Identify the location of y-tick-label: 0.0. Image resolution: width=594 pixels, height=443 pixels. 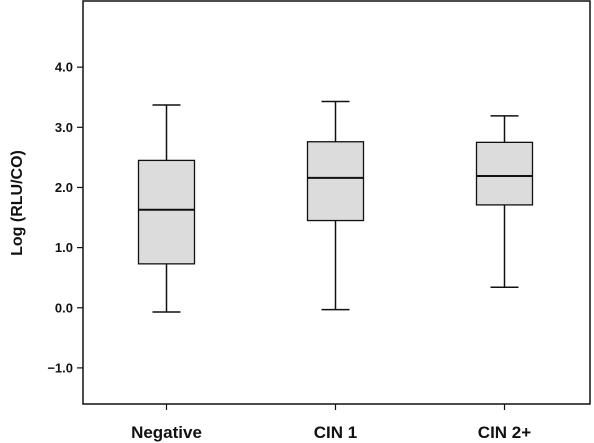
(64, 307).